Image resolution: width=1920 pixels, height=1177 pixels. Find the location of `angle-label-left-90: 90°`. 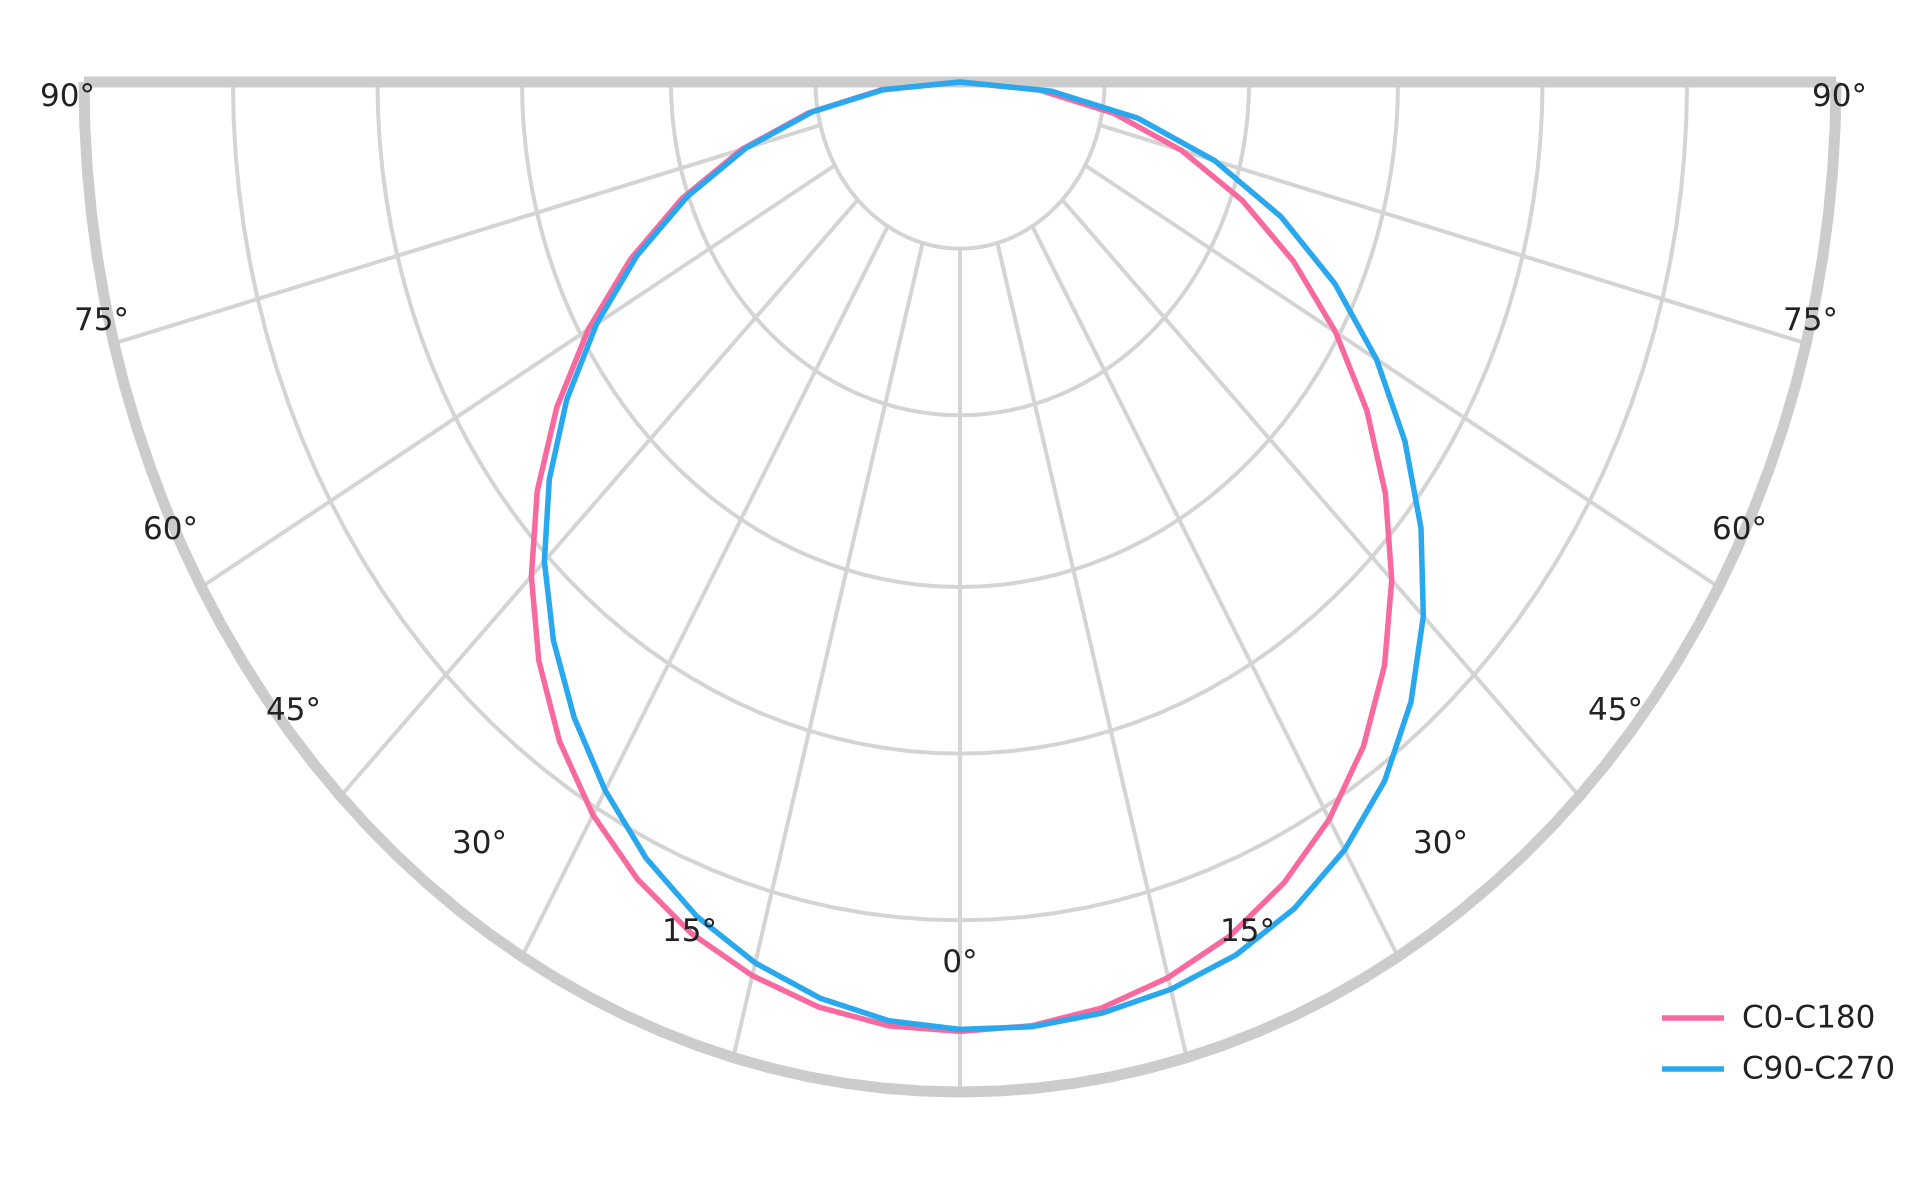

angle-label-left-90: 90° is located at coordinates (67, 96).